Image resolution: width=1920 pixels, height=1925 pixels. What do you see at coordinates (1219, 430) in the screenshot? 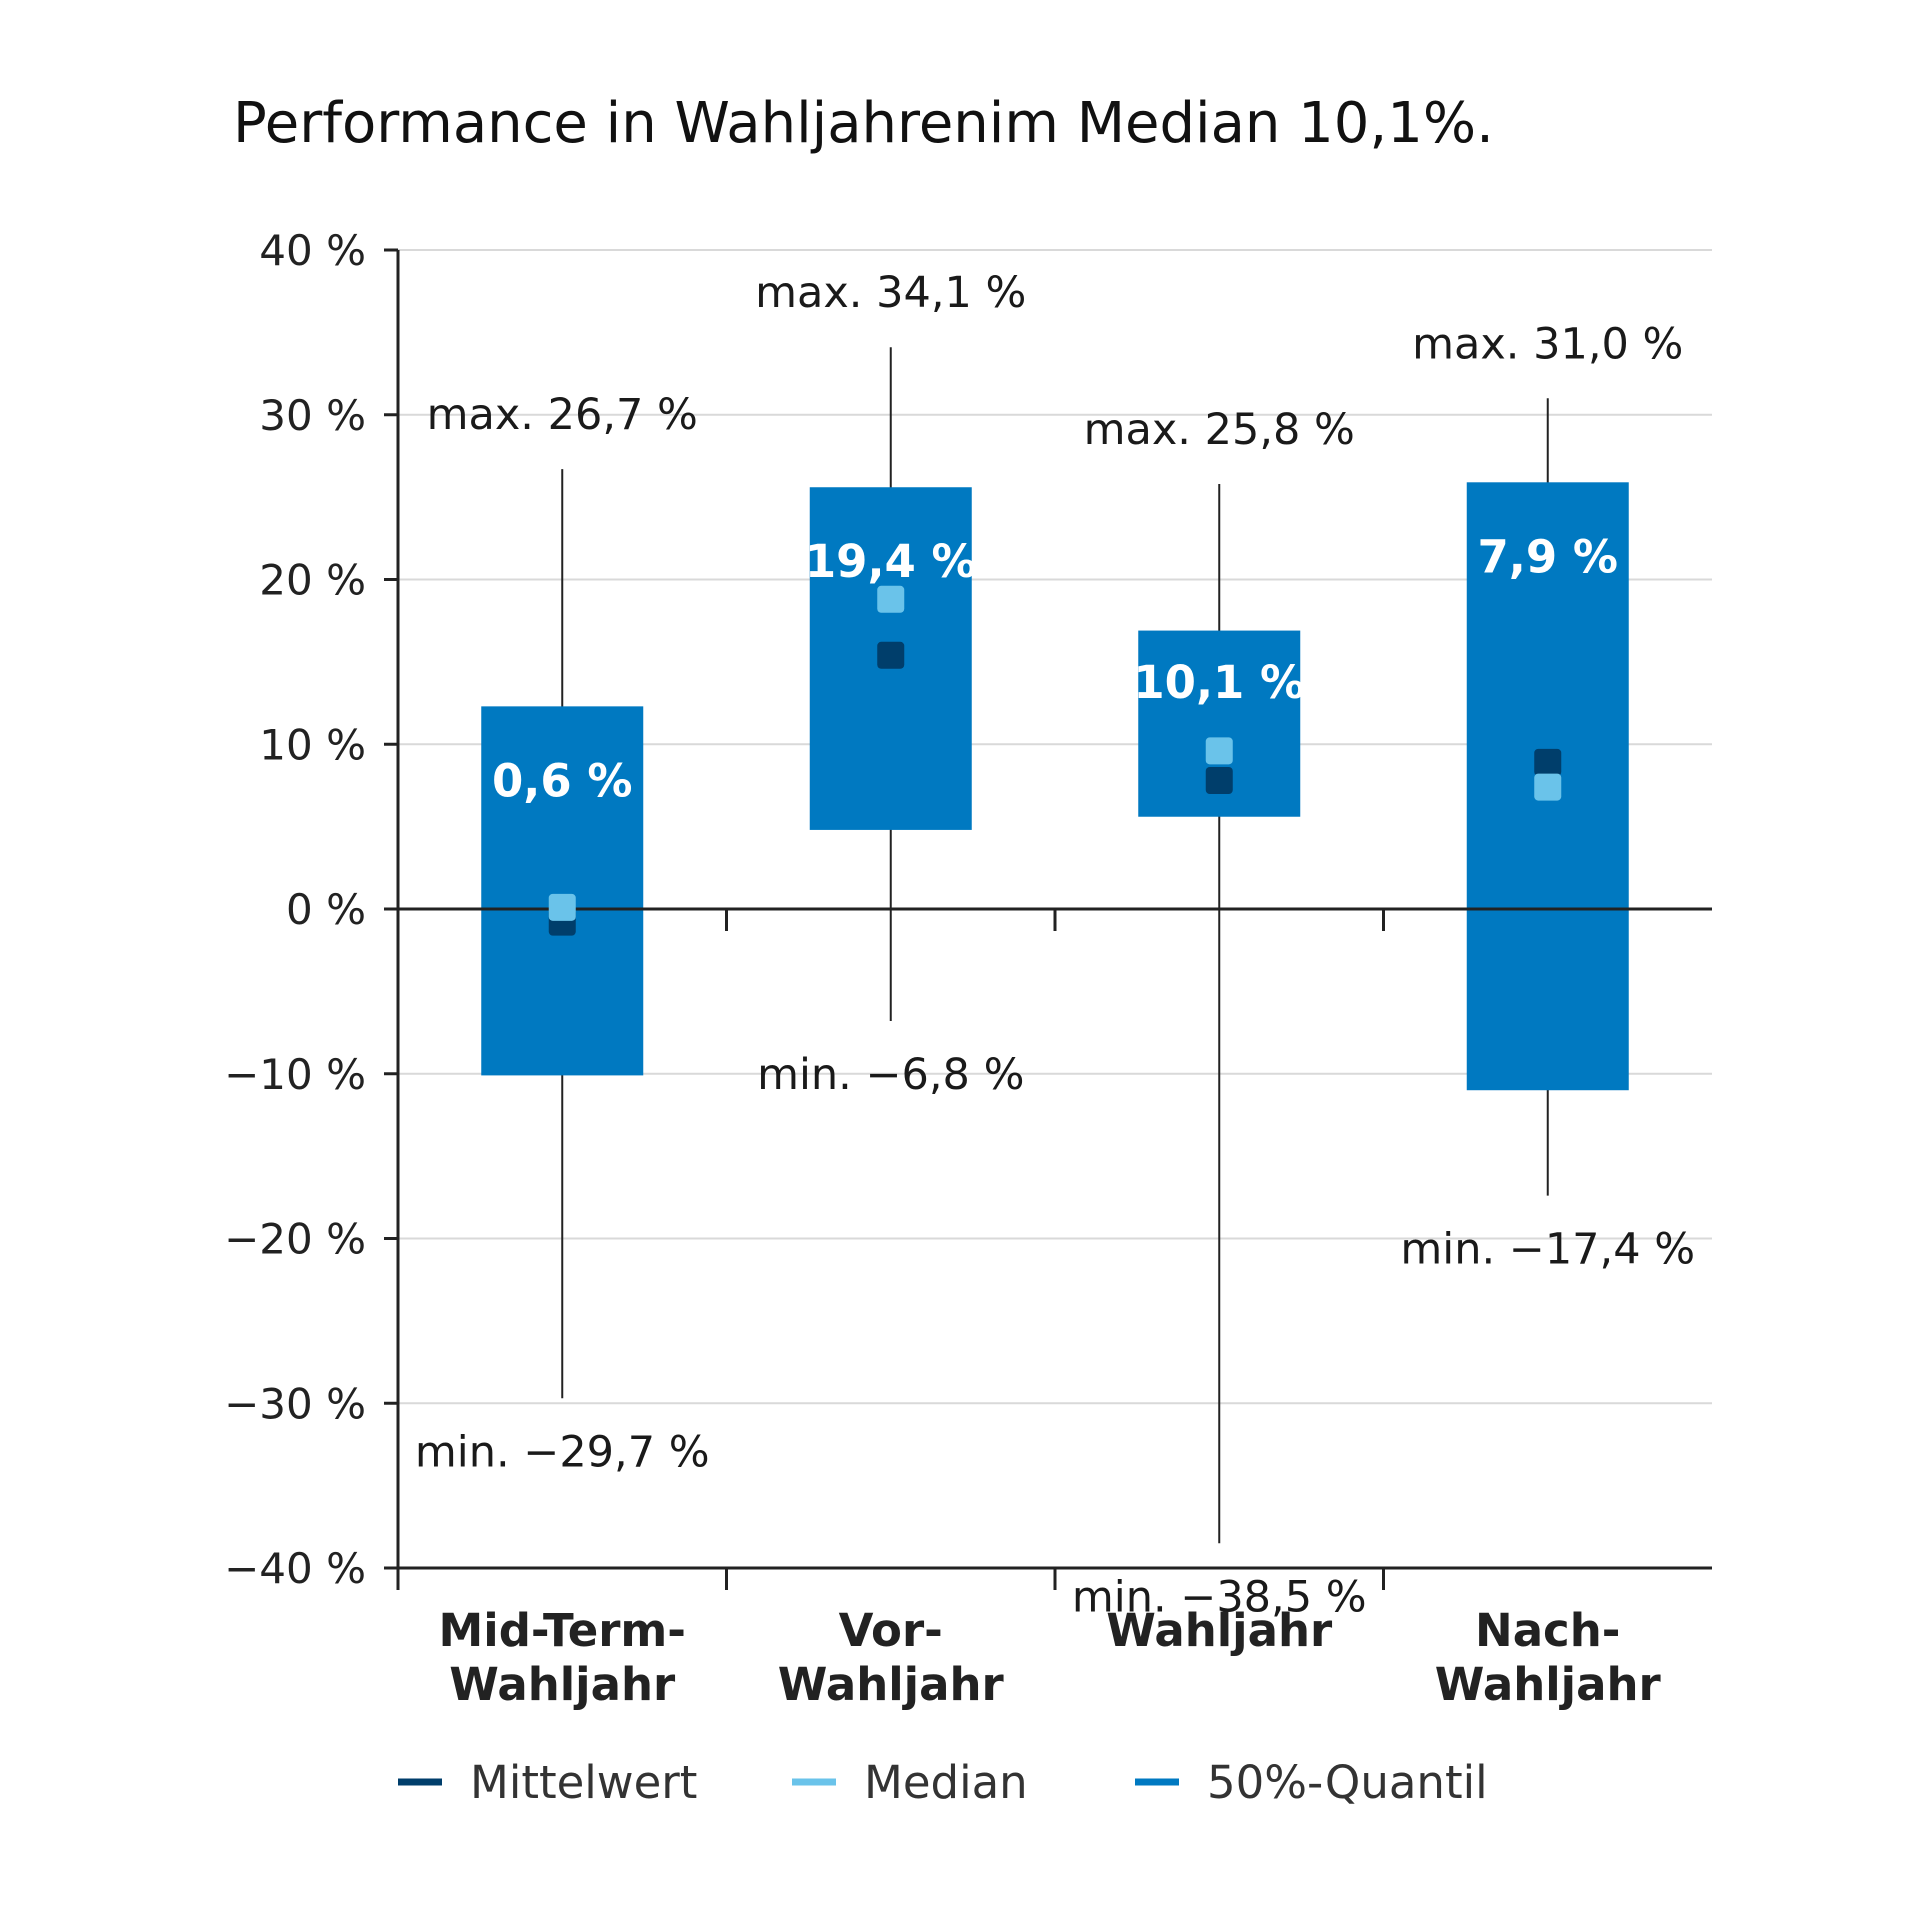
I see `max-label: max. 25,8 %` at bounding box center [1219, 430].